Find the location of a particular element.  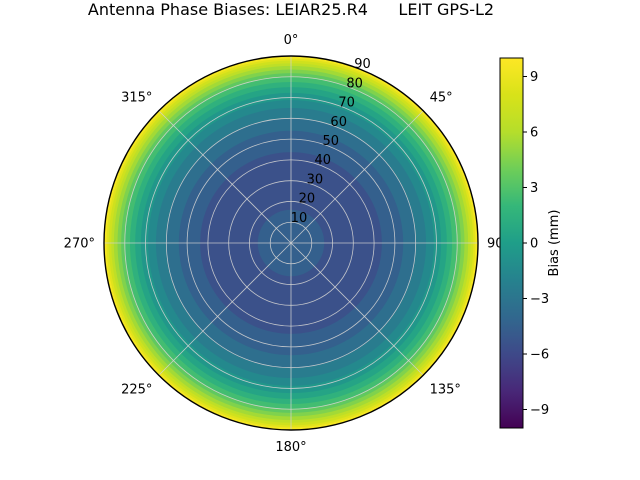

angular-tick-label: 135° is located at coordinates (445, 390).